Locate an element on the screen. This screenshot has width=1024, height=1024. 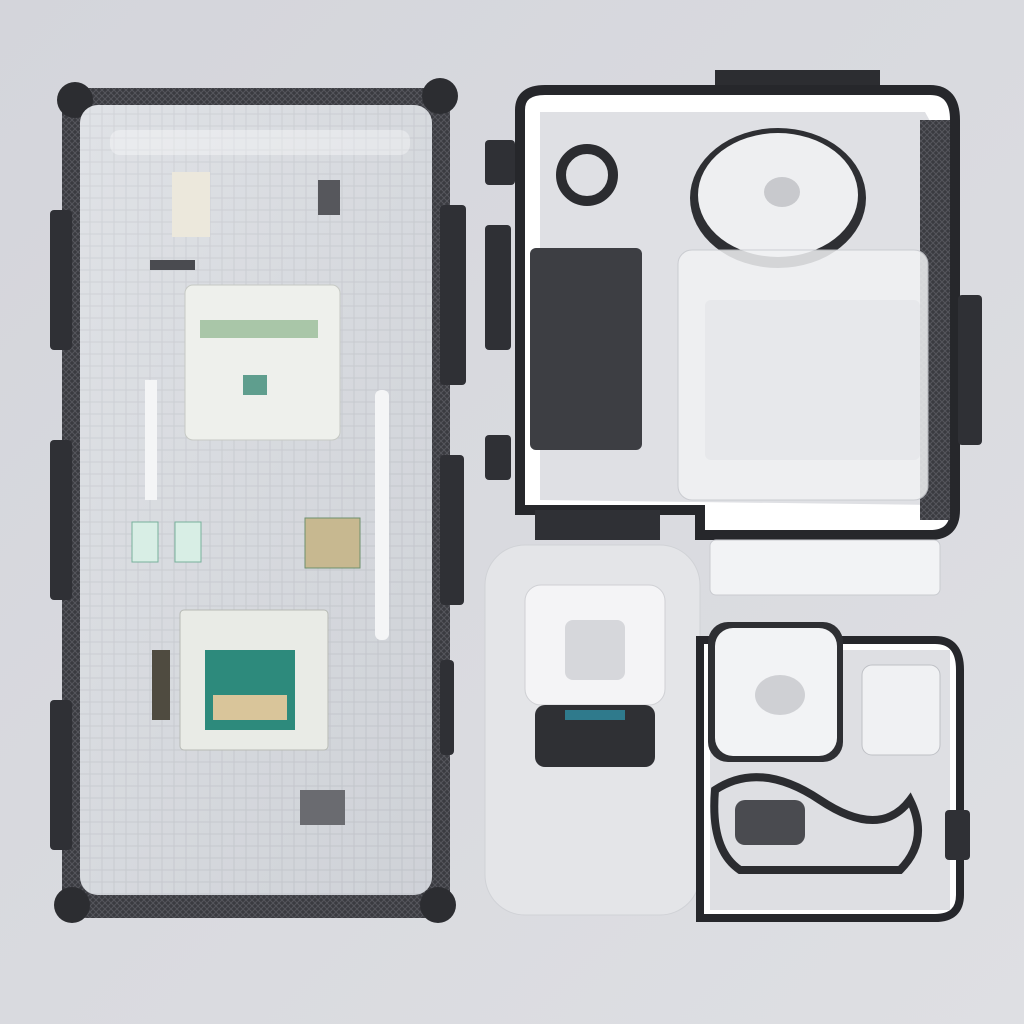
blue-tab is located at coordinates (595, 715).